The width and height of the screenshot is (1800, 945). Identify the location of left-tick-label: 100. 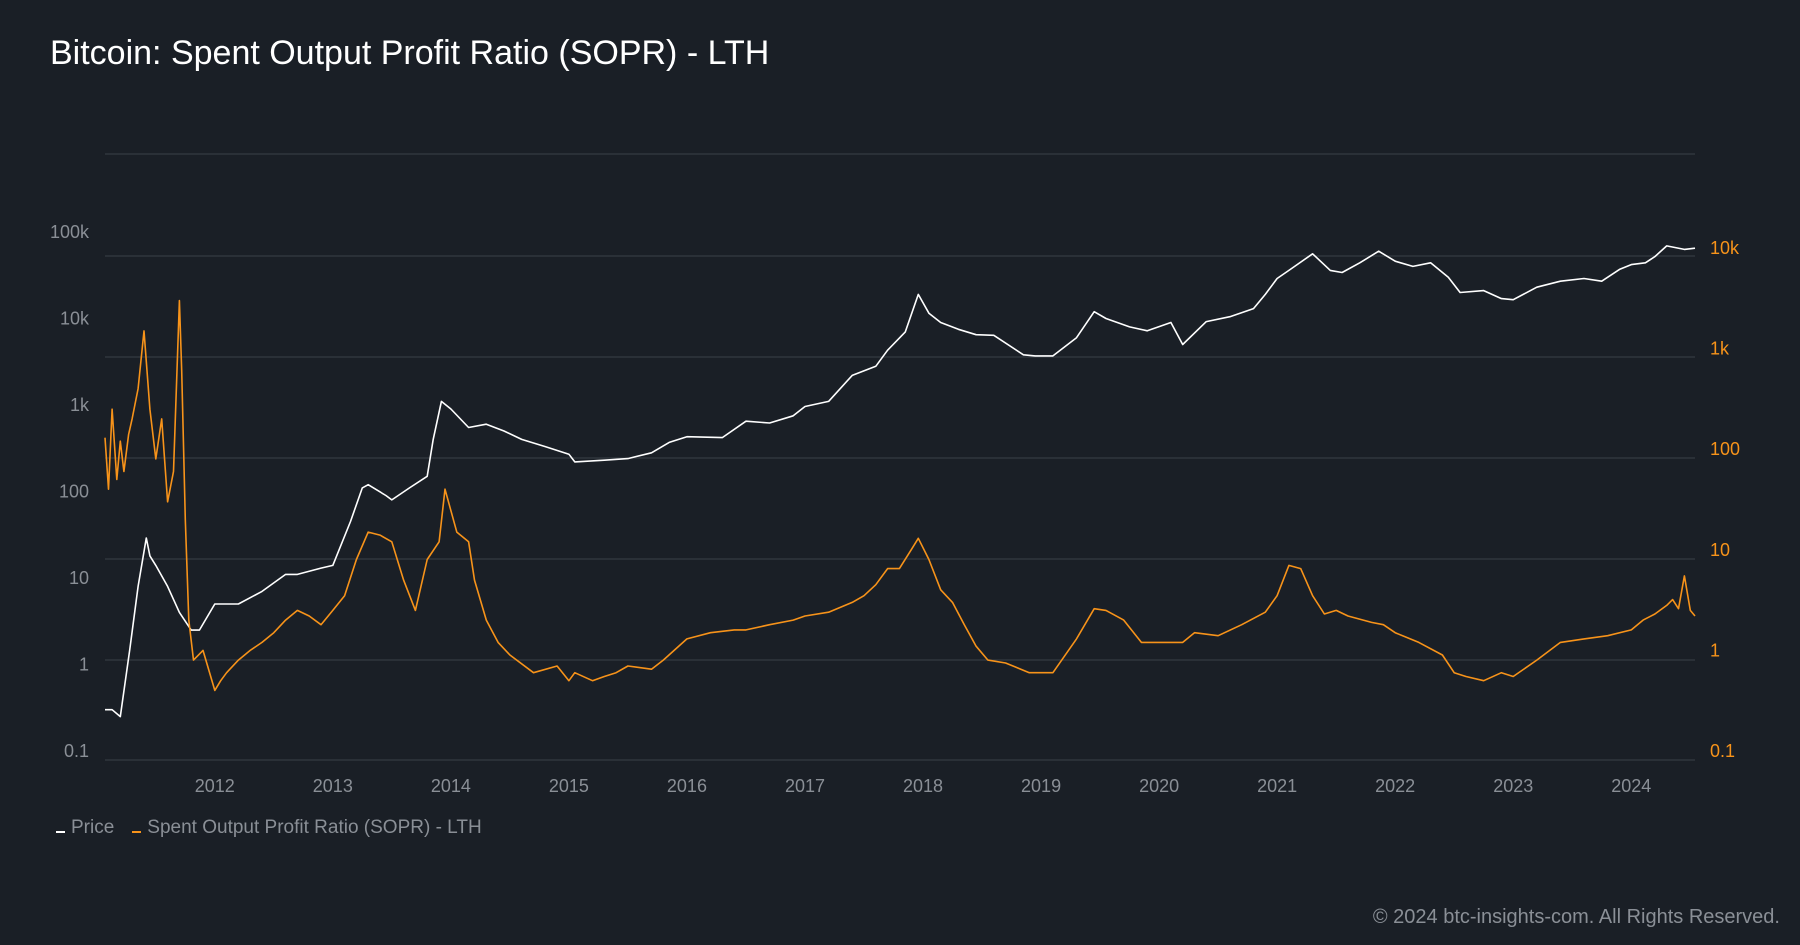
(74, 492).